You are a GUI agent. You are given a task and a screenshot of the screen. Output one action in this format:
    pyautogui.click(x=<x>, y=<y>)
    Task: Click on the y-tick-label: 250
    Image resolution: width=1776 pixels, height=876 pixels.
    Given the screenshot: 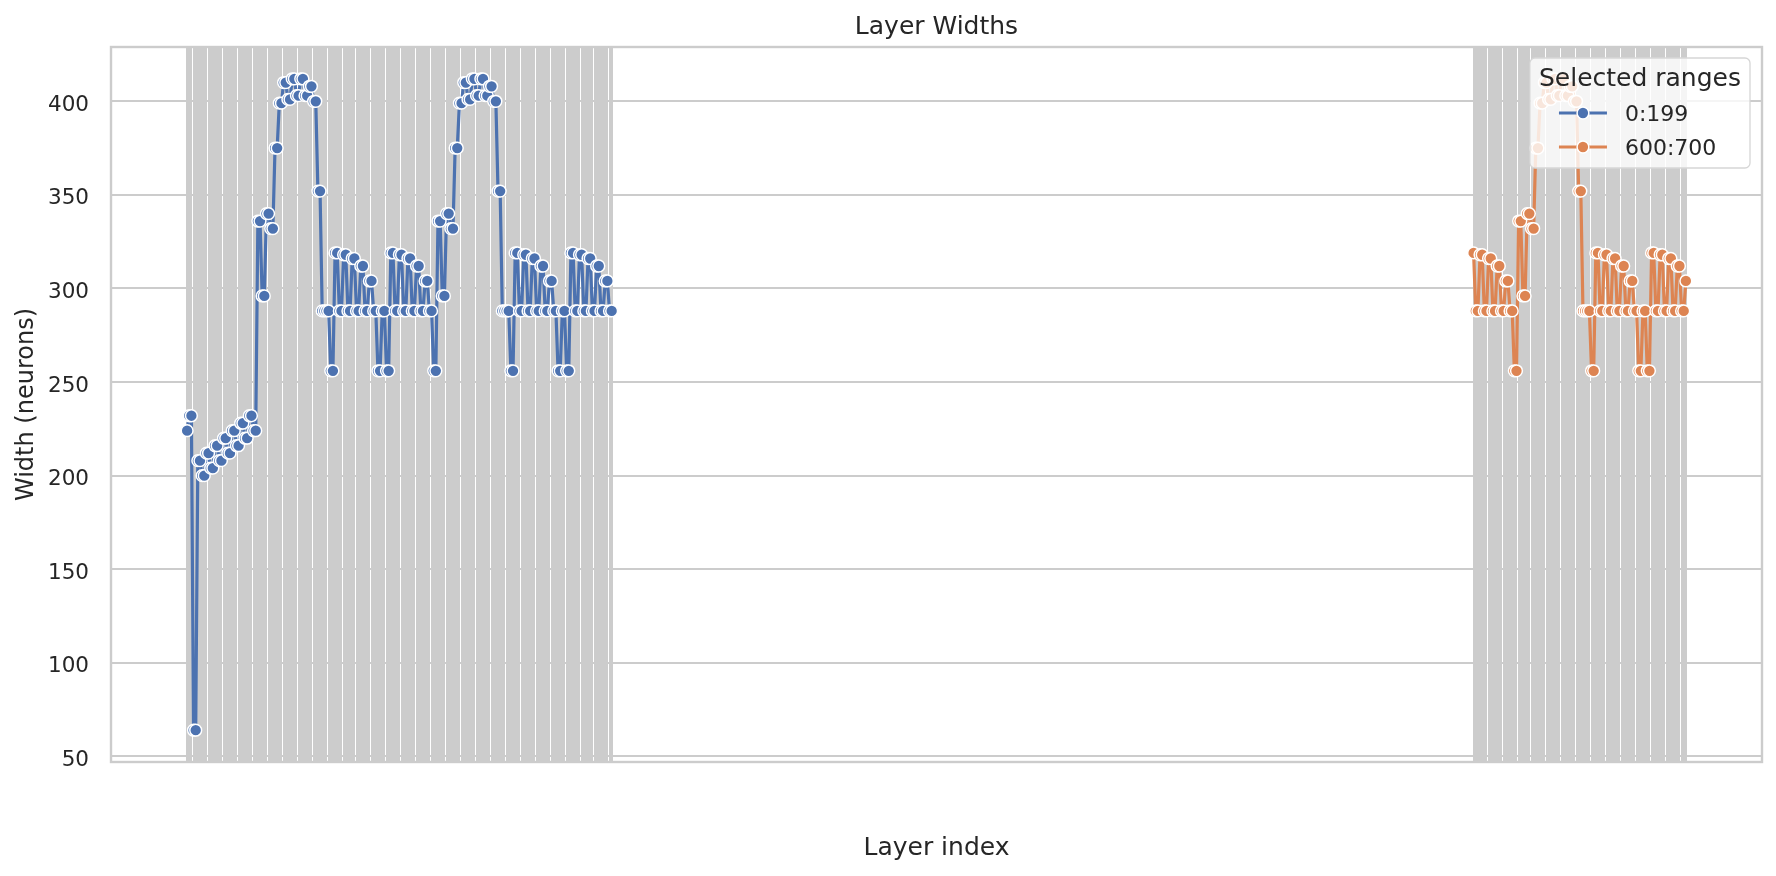 What is the action you would take?
    pyautogui.click(x=68, y=384)
    